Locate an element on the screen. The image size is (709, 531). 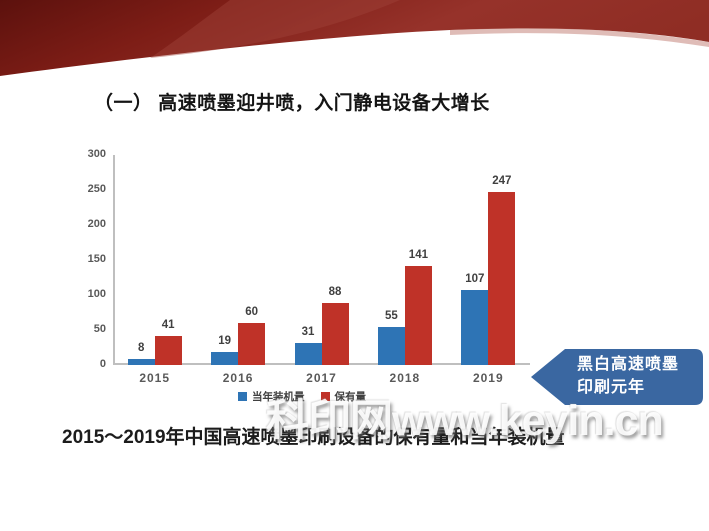
callout-banner: 黑白高速喷墨 印刷元年 is located at coordinates (618, 377).